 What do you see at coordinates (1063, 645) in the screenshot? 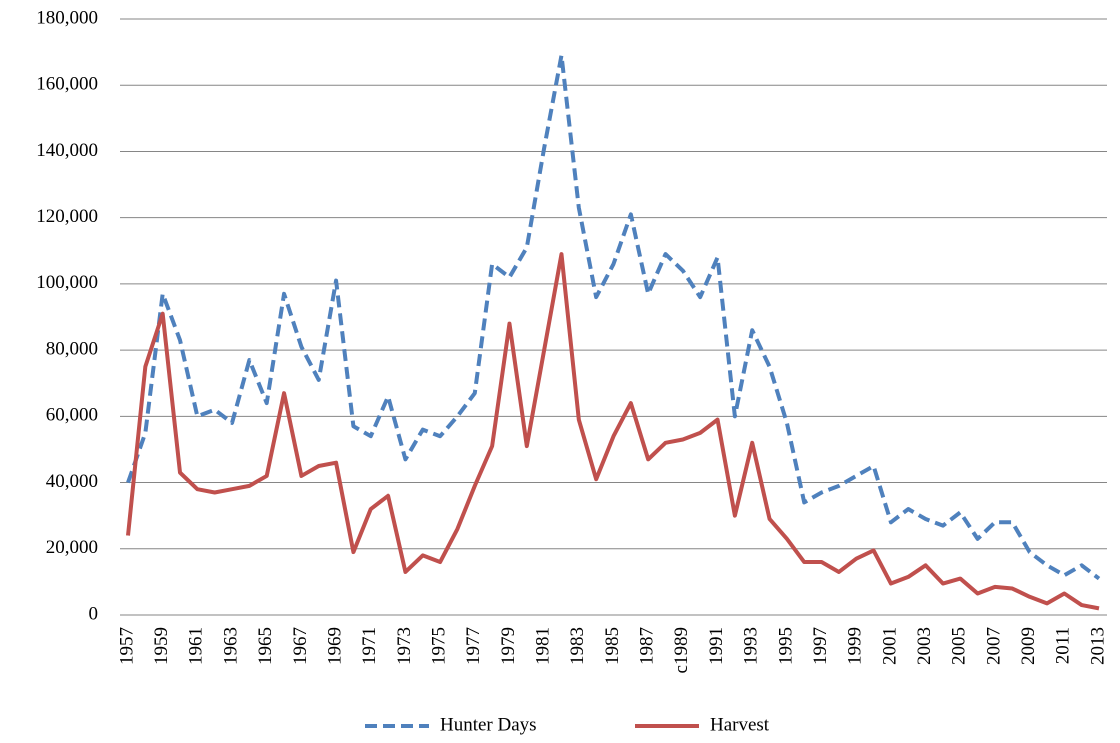
I see `x-tick-label: 2011` at bounding box center [1063, 645].